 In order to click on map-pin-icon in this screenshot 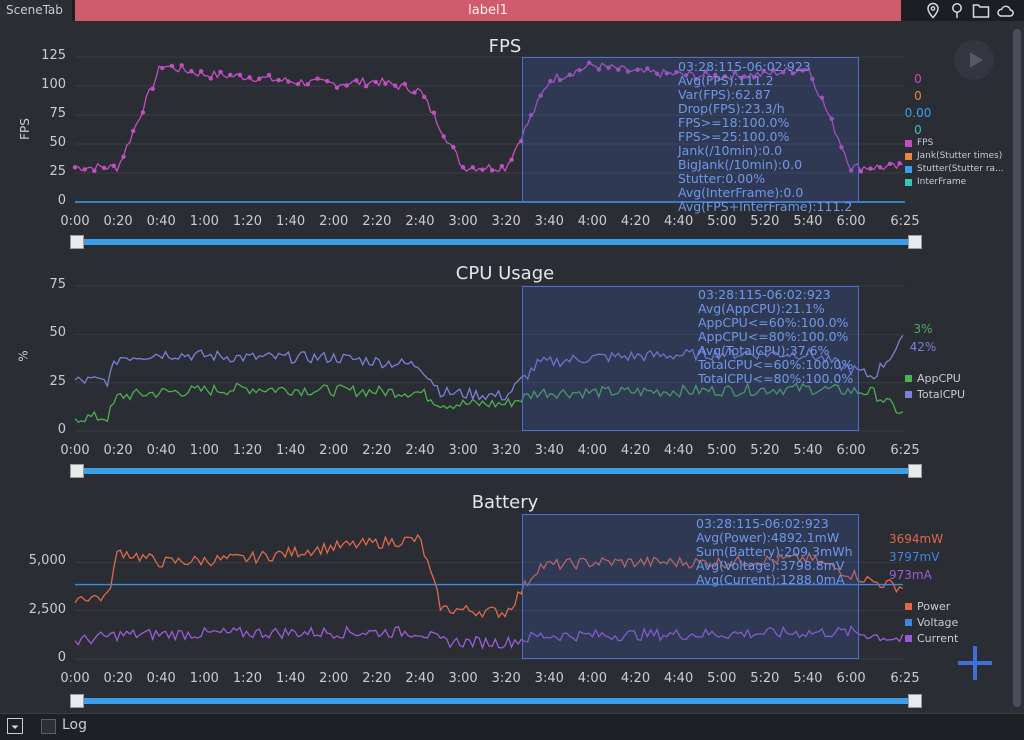, I will do `click(957, 10)`.